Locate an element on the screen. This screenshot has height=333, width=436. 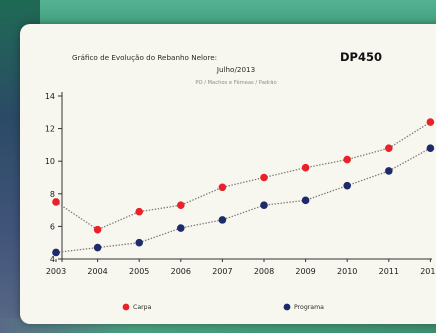
chart-subtitle: Julho/2013 is located at coordinates (235, 69).